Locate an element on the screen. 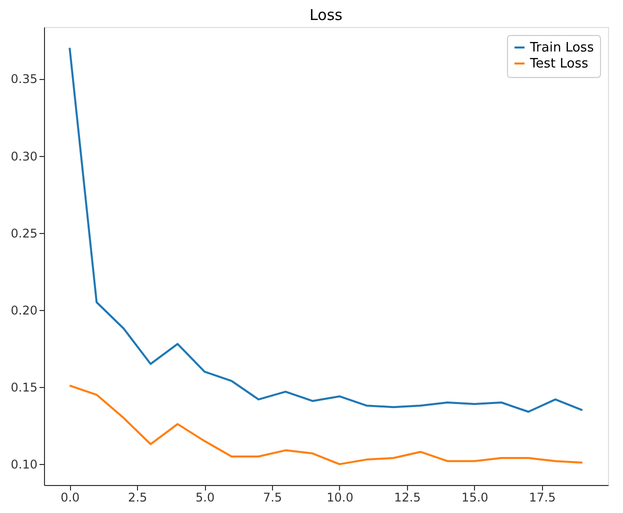 This screenshot has width=623, height=513. line-series is located at coordinates (326, 425).